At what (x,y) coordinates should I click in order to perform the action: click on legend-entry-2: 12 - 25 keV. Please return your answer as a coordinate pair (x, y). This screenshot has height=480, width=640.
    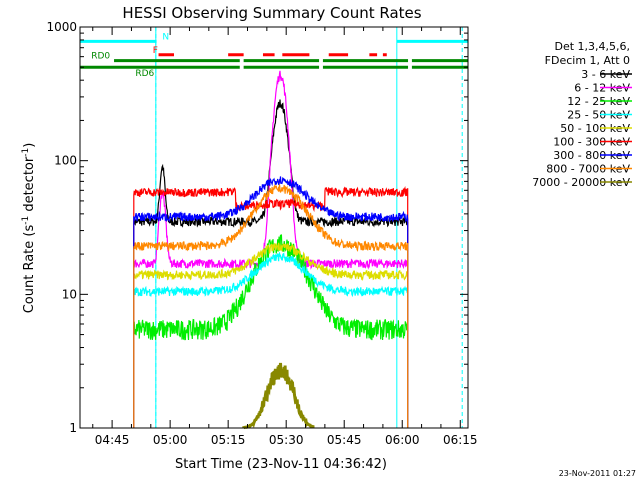
    Looking at the image, I should click on (598, 101).